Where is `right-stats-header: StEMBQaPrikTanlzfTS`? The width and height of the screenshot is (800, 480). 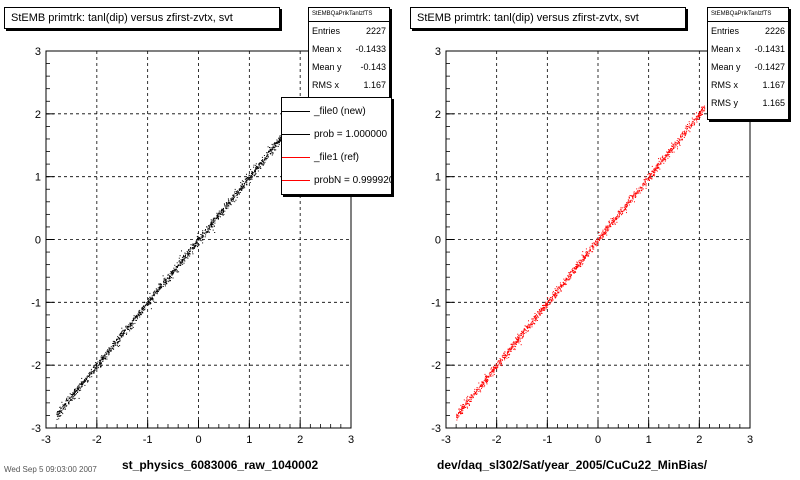
right-stats-header: StEMBQaPrikTanlzfTS is located at coordinates (748, 15).